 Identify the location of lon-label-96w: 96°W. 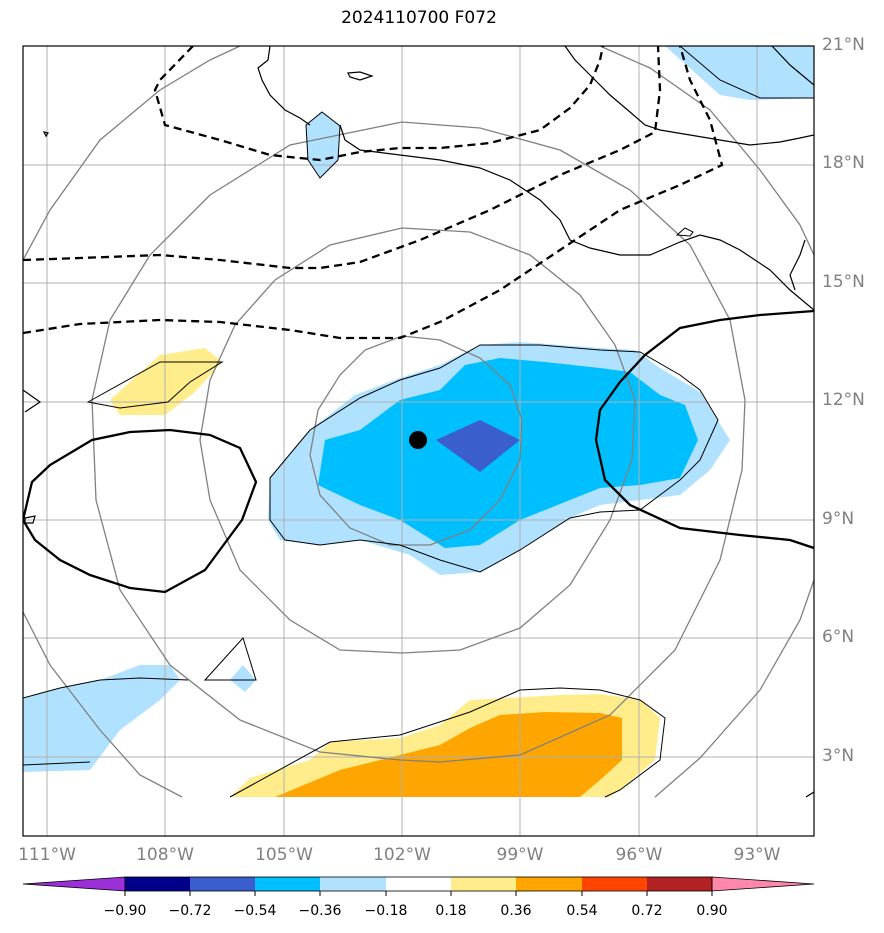
(639, 855).